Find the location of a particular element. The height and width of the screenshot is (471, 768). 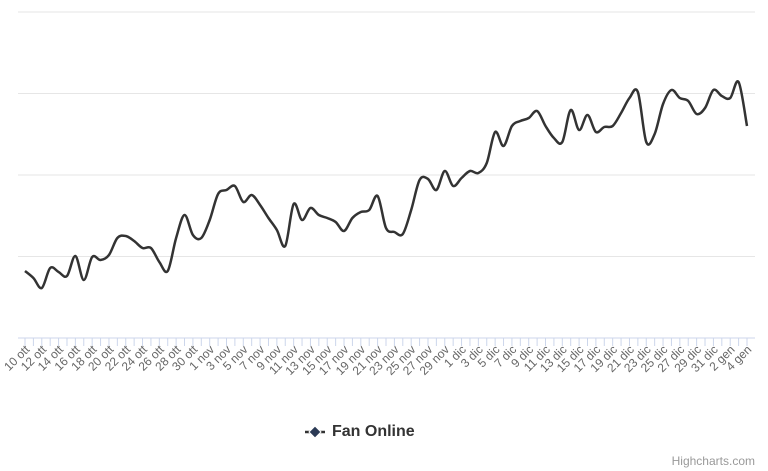

legend-label: Fan Online is located at coordinates (373, 431).